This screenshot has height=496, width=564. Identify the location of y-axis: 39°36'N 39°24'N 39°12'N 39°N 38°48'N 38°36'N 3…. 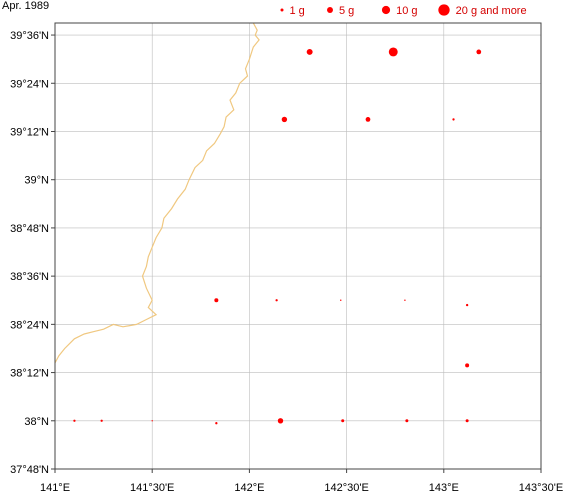
(32, 253).